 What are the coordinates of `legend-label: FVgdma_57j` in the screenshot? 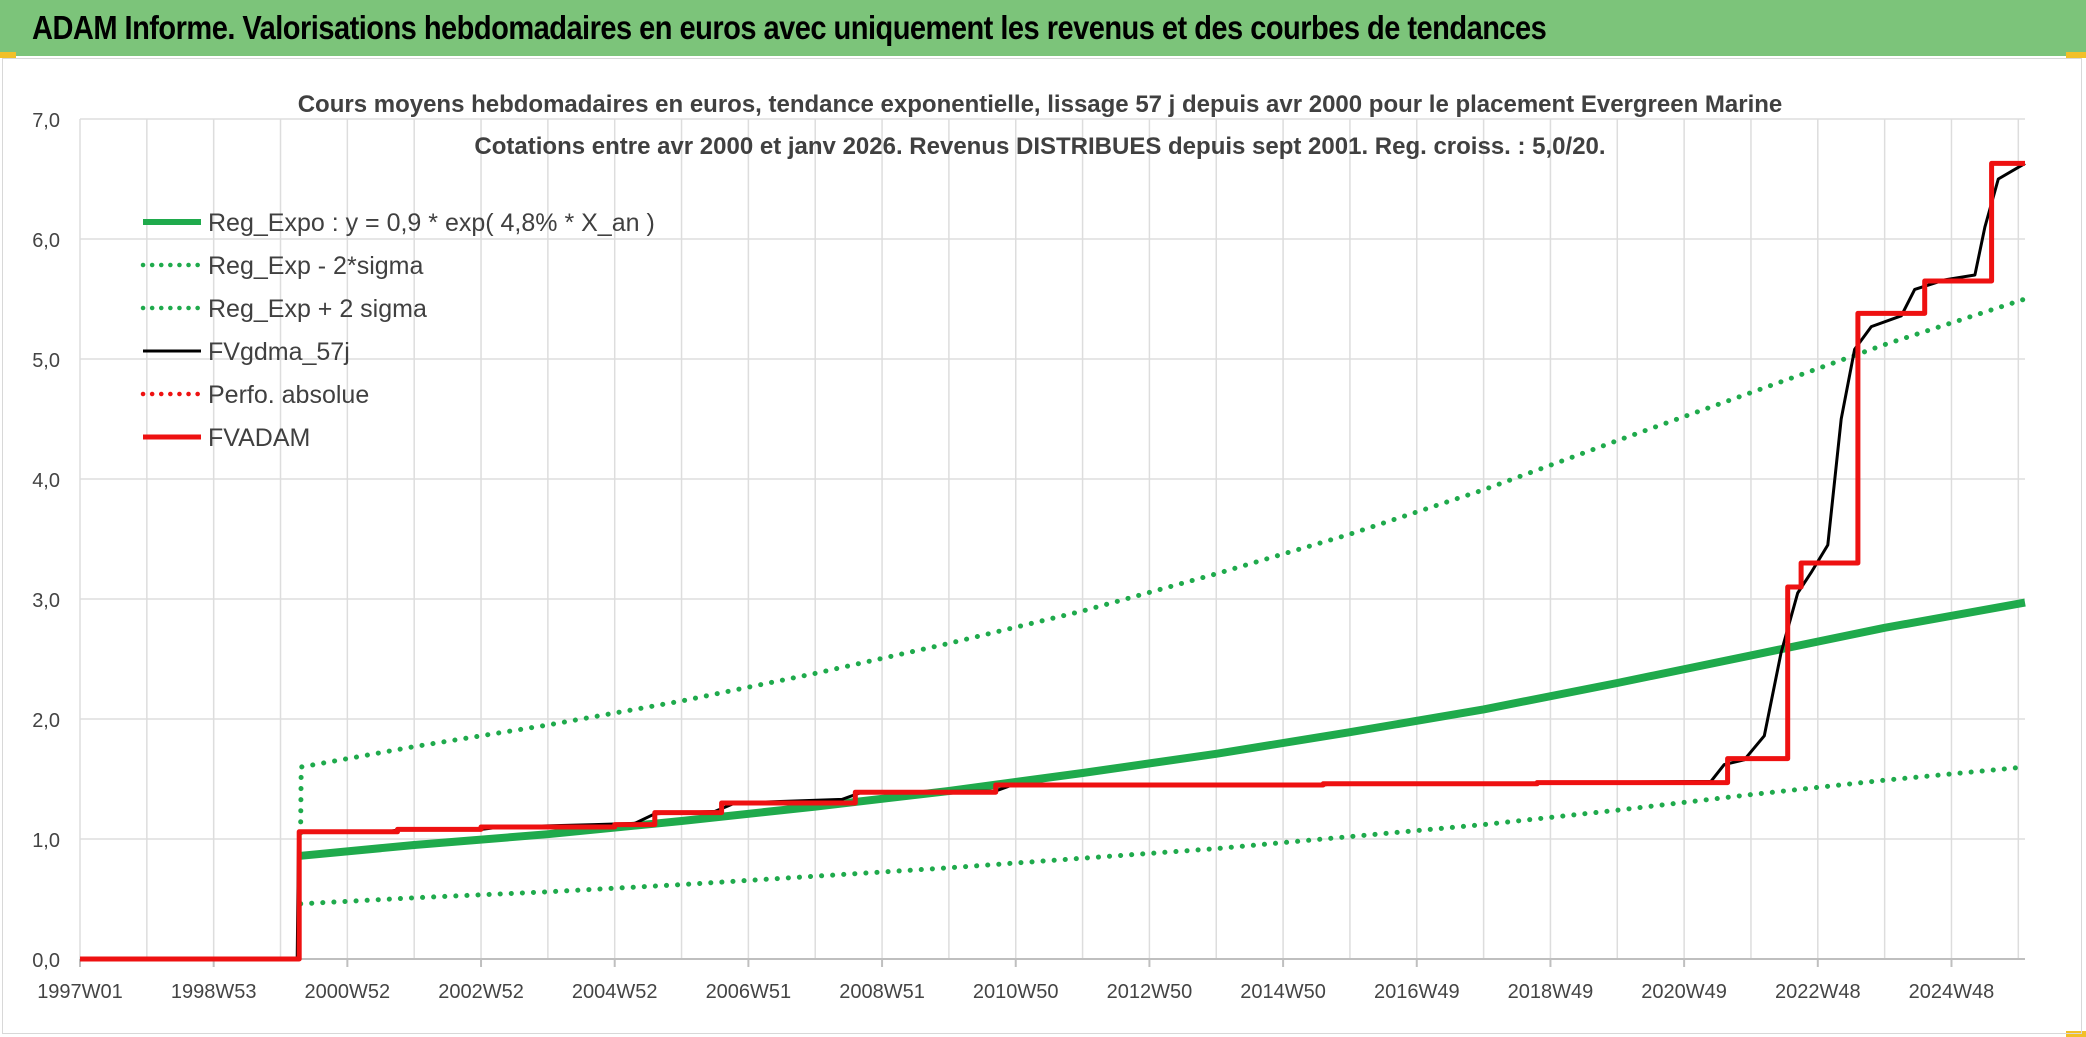 It's located at (279, 352).